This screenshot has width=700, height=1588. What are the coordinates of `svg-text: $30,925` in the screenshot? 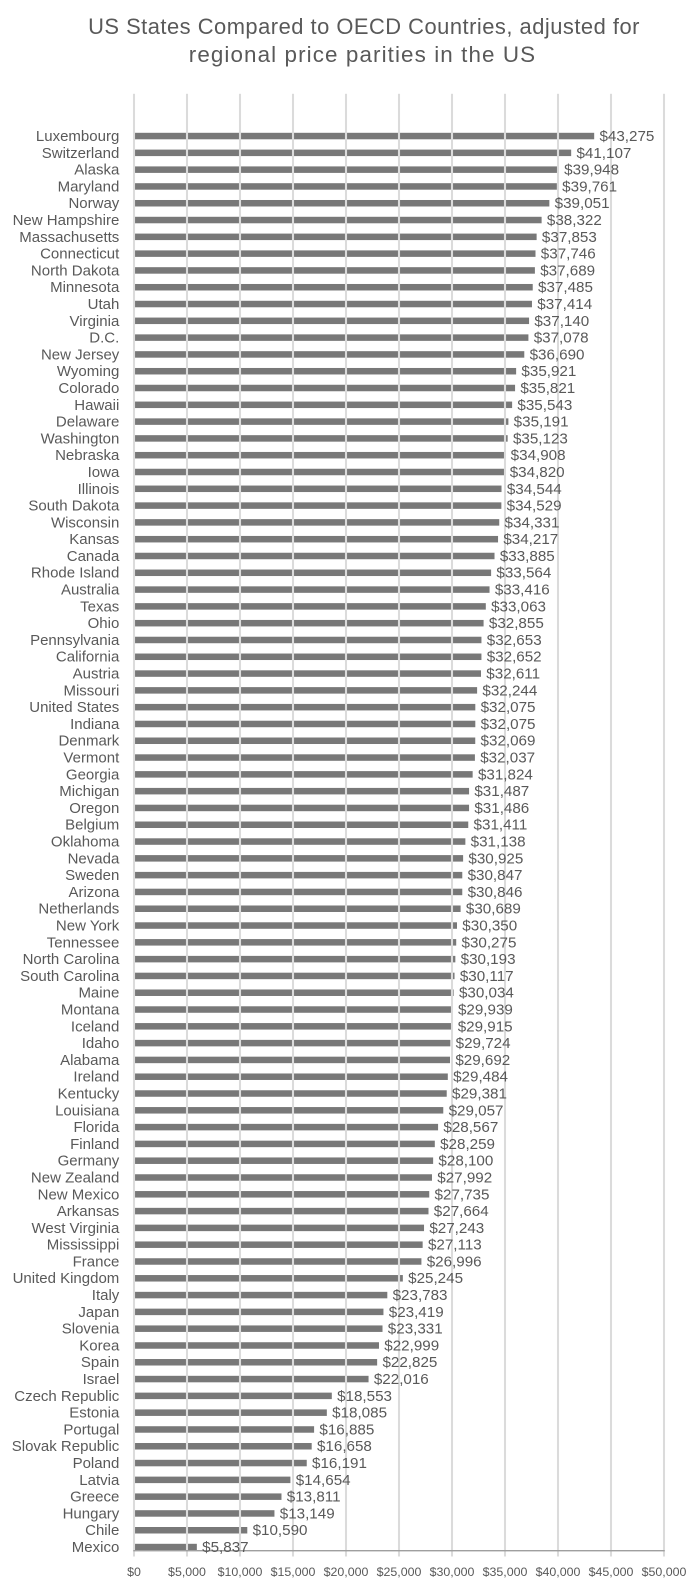 It's located at (495, 858).